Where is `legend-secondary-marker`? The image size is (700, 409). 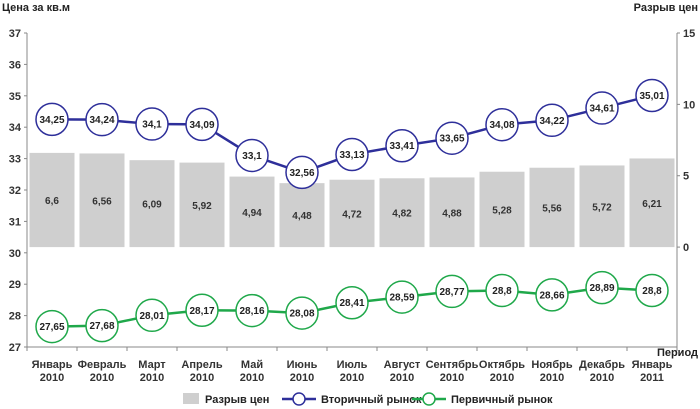 legend-secondary-marker is located at coordinates (299, 399).